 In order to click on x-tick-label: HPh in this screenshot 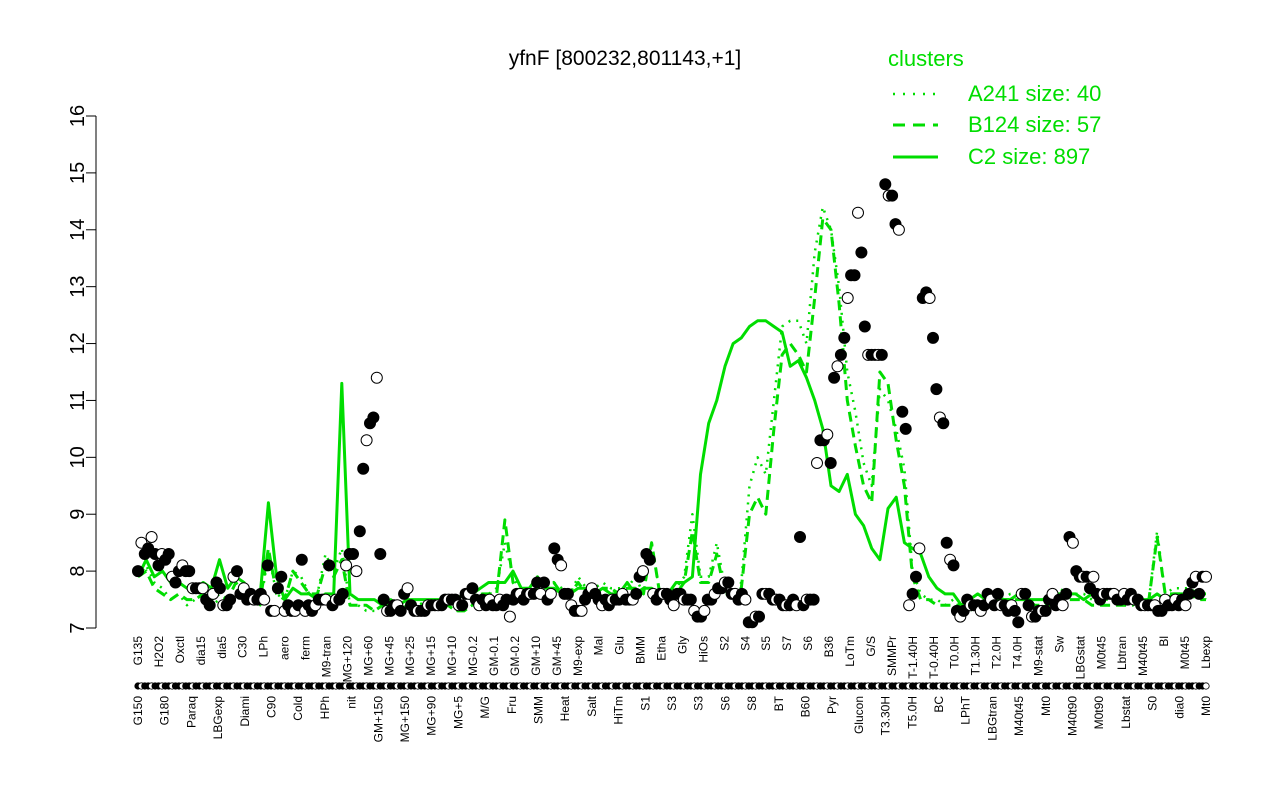, I will do `click(325, 707)`.